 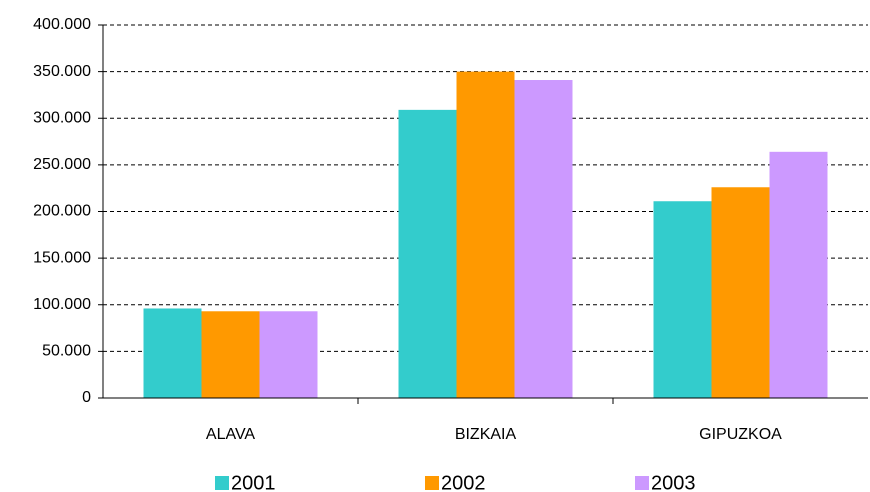 I want to click on y-tick-label: 50.000, so click(x=66, y=351).